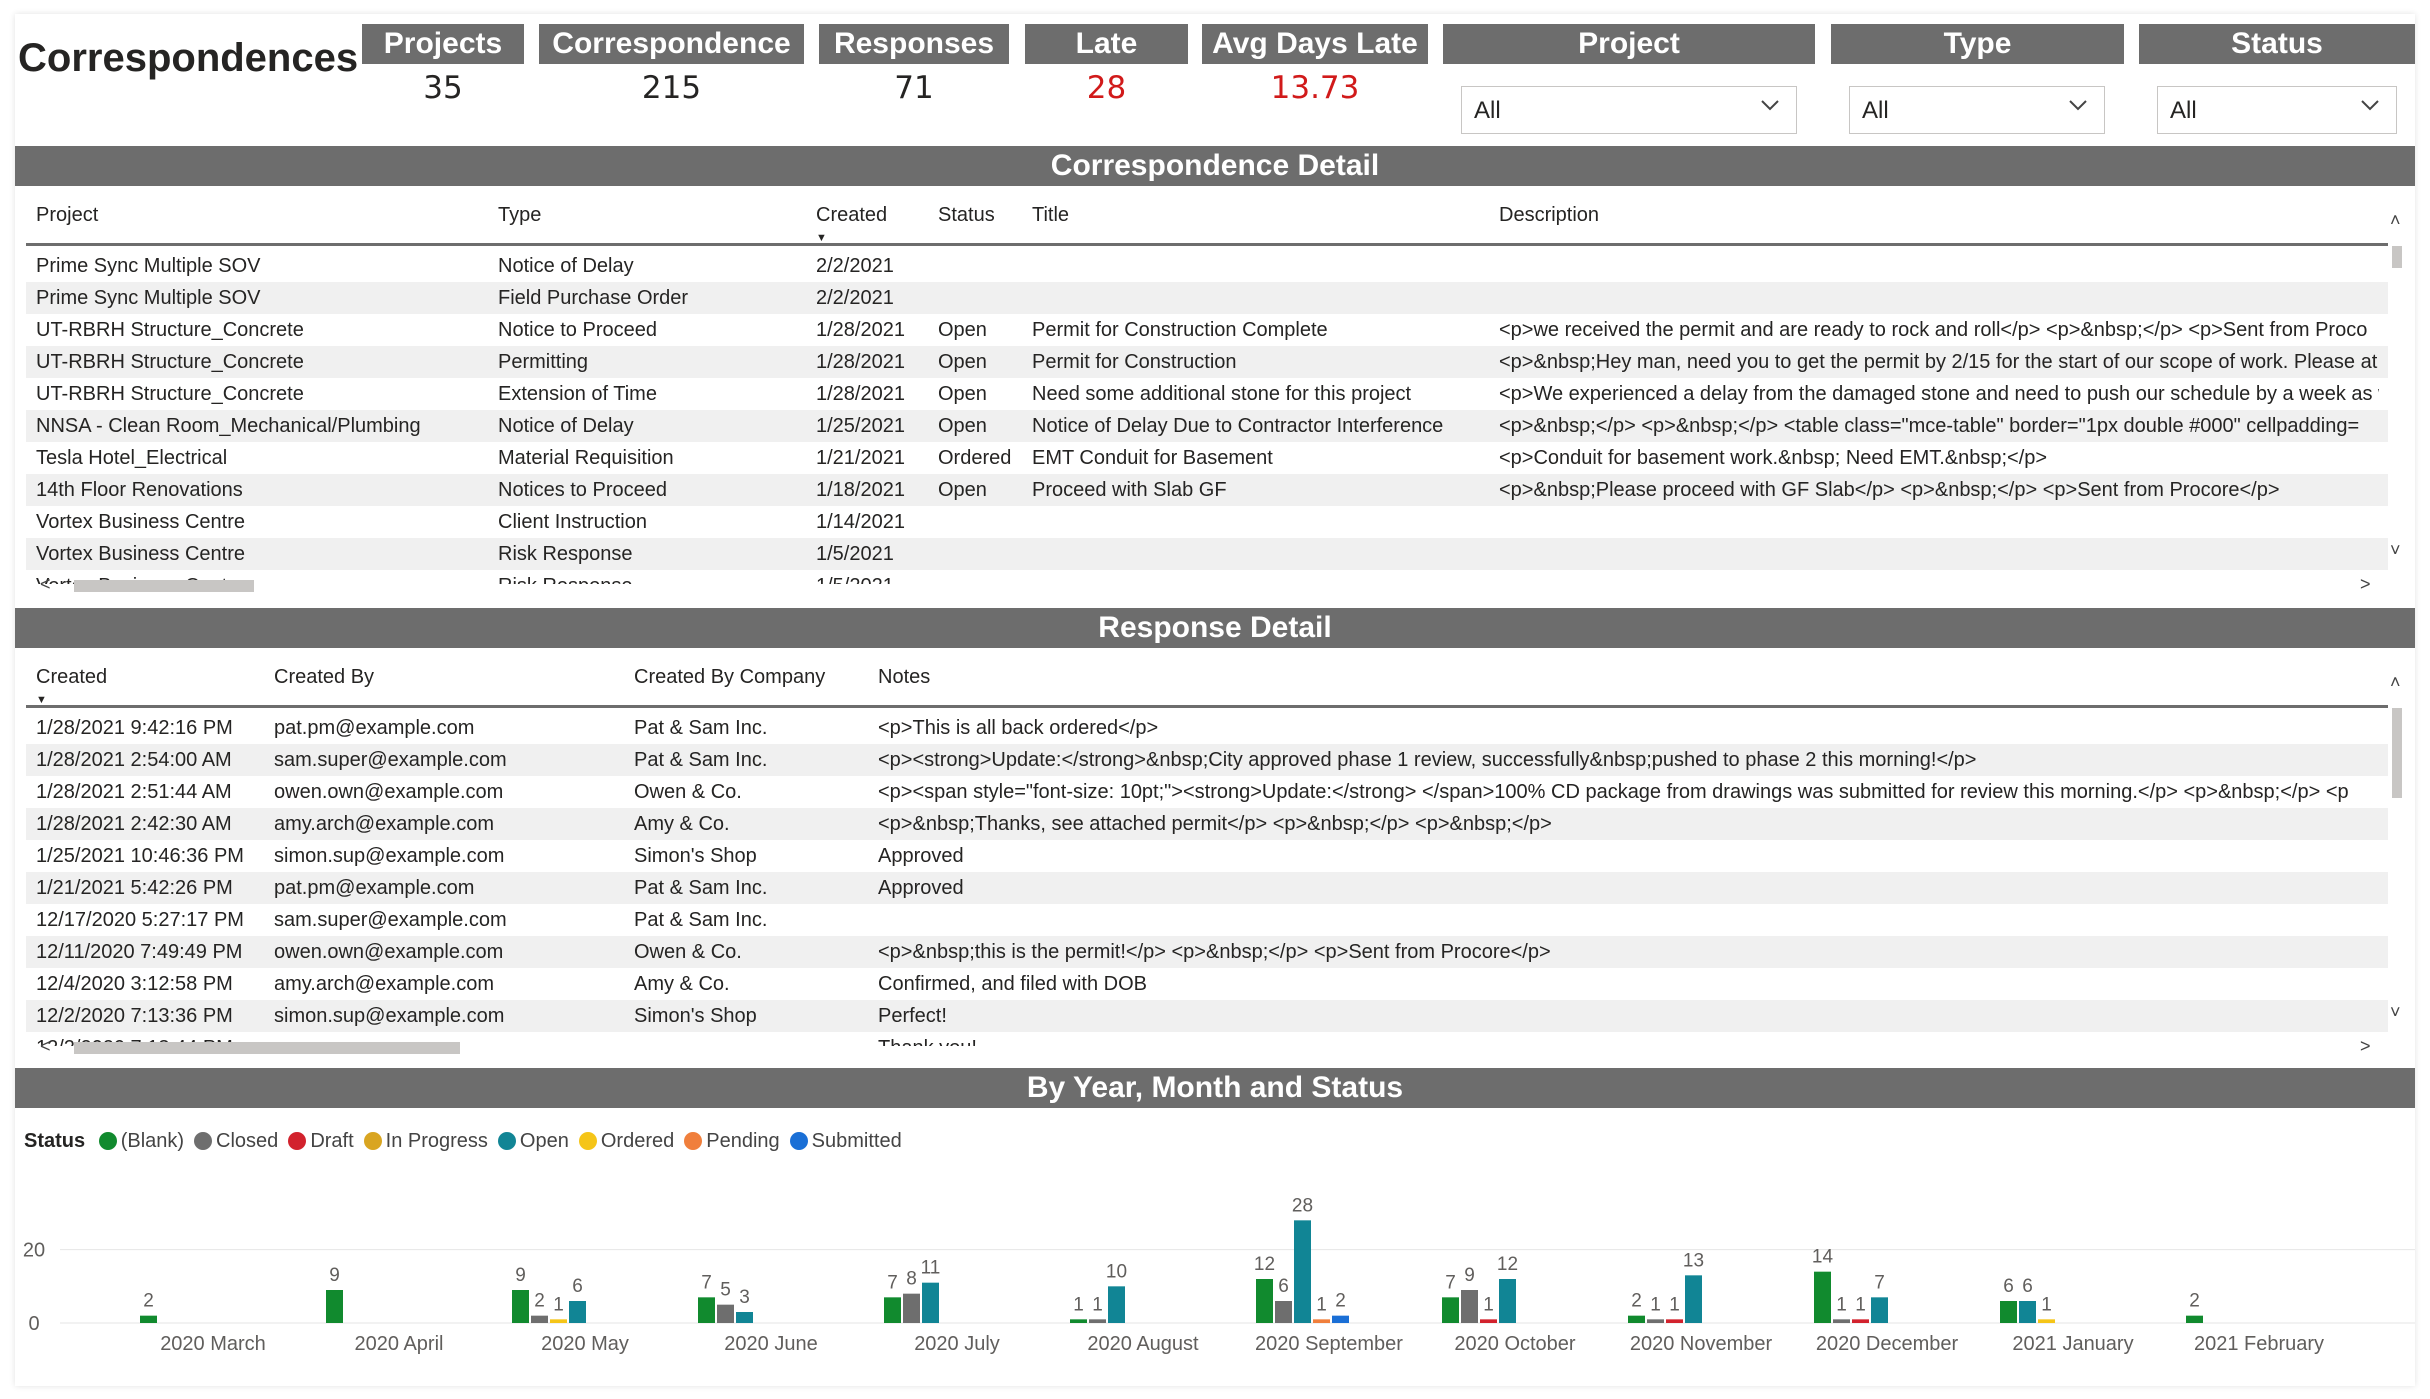  I want to click on col-title: Title, so click(1051, 215).